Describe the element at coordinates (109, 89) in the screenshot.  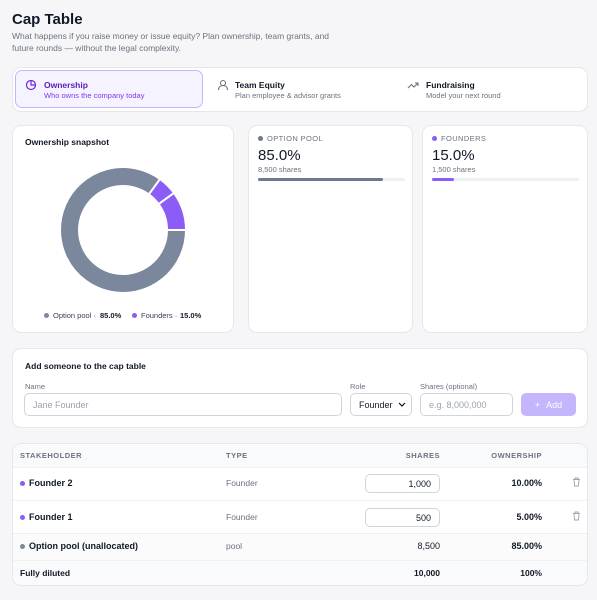
I see `tab-active` at that location.